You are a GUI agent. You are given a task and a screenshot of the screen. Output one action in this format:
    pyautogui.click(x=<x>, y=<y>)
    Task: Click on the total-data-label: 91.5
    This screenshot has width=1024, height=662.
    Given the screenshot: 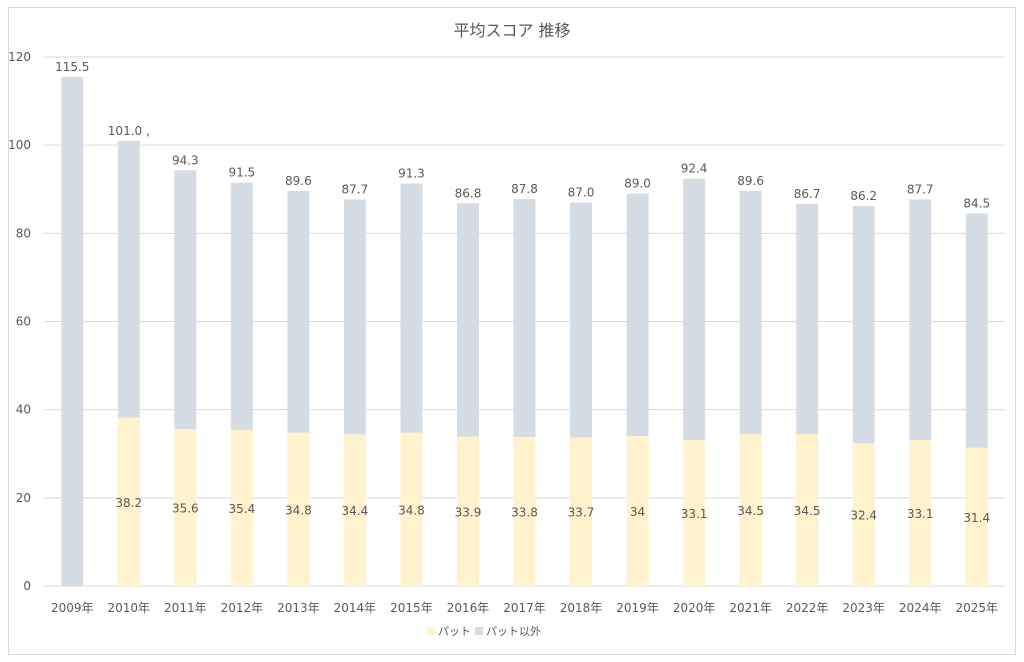 What is the action you would take?
    pyautogui.click(x=241, y=173)
    